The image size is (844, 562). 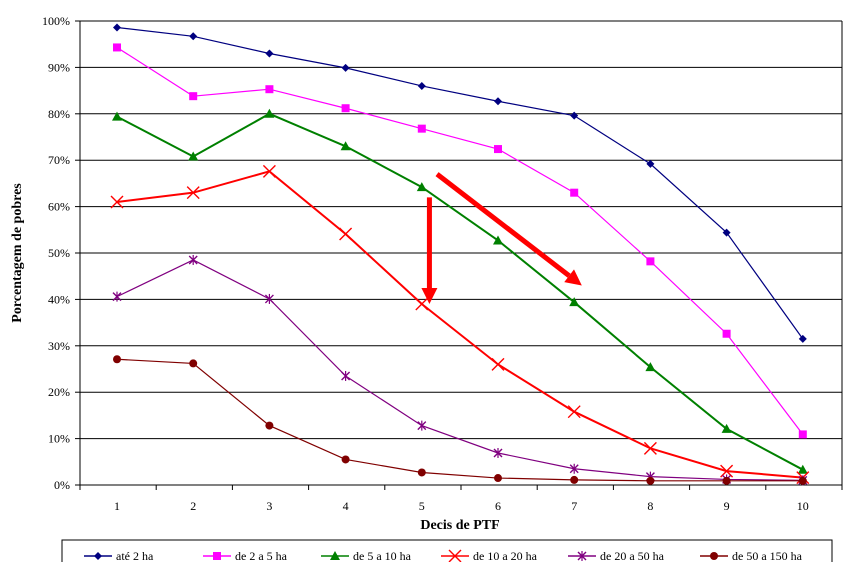 I want to click on legend-item: de 2 a 5 ha, so click(x=245, y=555).